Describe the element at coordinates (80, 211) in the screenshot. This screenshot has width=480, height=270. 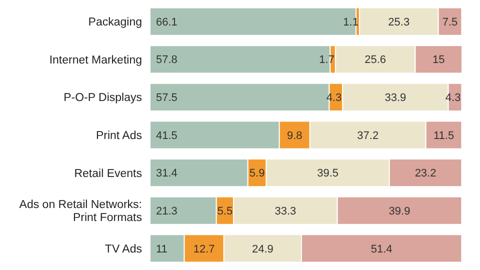
I see `y-tick-label: Ads on Retail Networks: Print Formats` at that location.